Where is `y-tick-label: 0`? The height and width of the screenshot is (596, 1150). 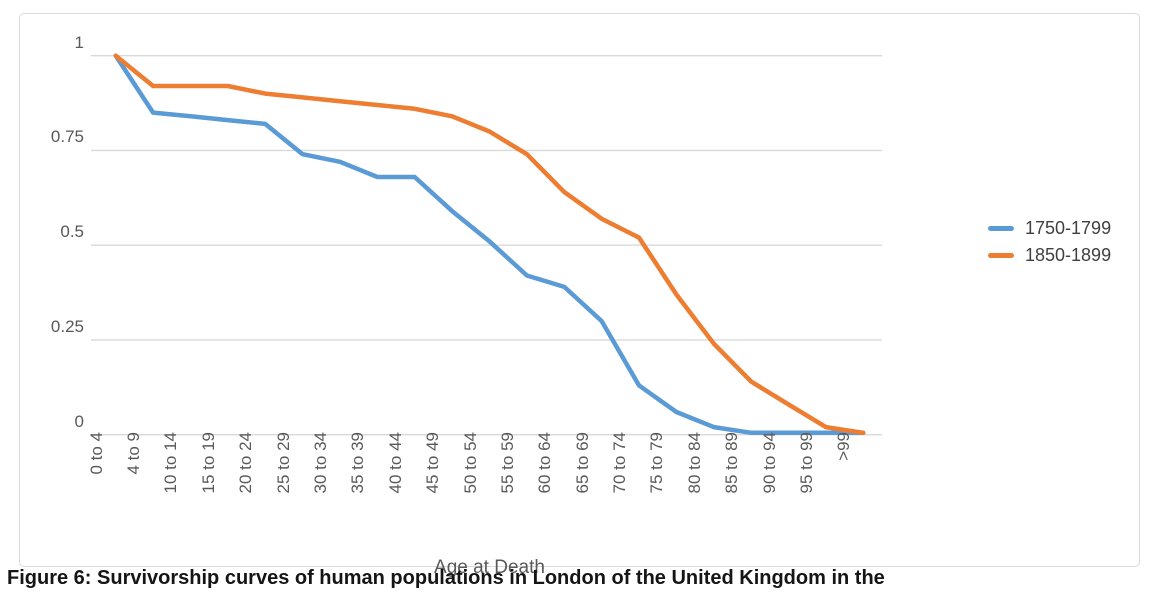
y-tick-label: 0 is located at coordinates (79, 421).